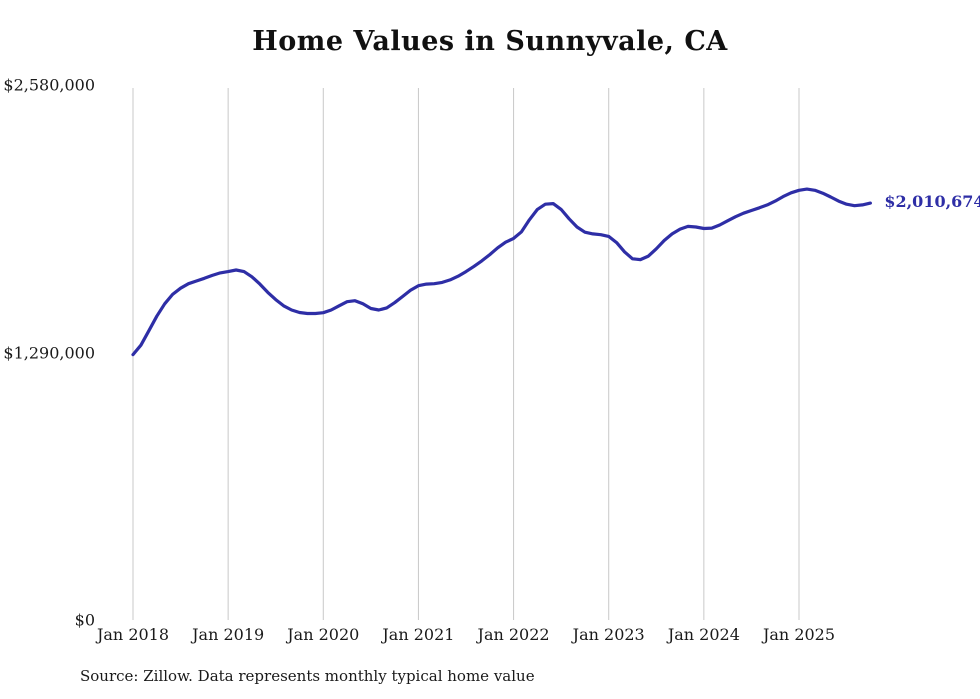  What do you see at coordinates (49, 85) in the screenshot?
I see `y-tick-label: $2,580,000` at bounding box center [49, 85].